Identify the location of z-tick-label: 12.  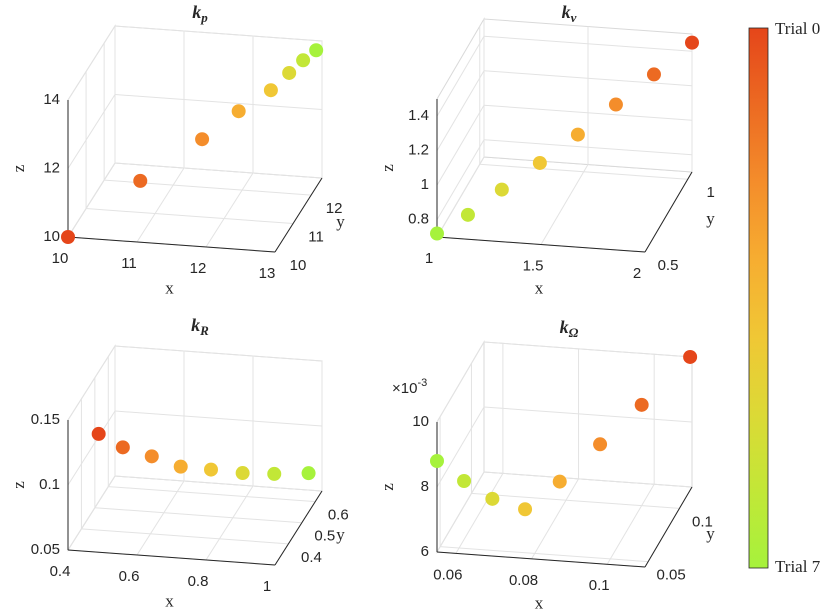
(51, 167).